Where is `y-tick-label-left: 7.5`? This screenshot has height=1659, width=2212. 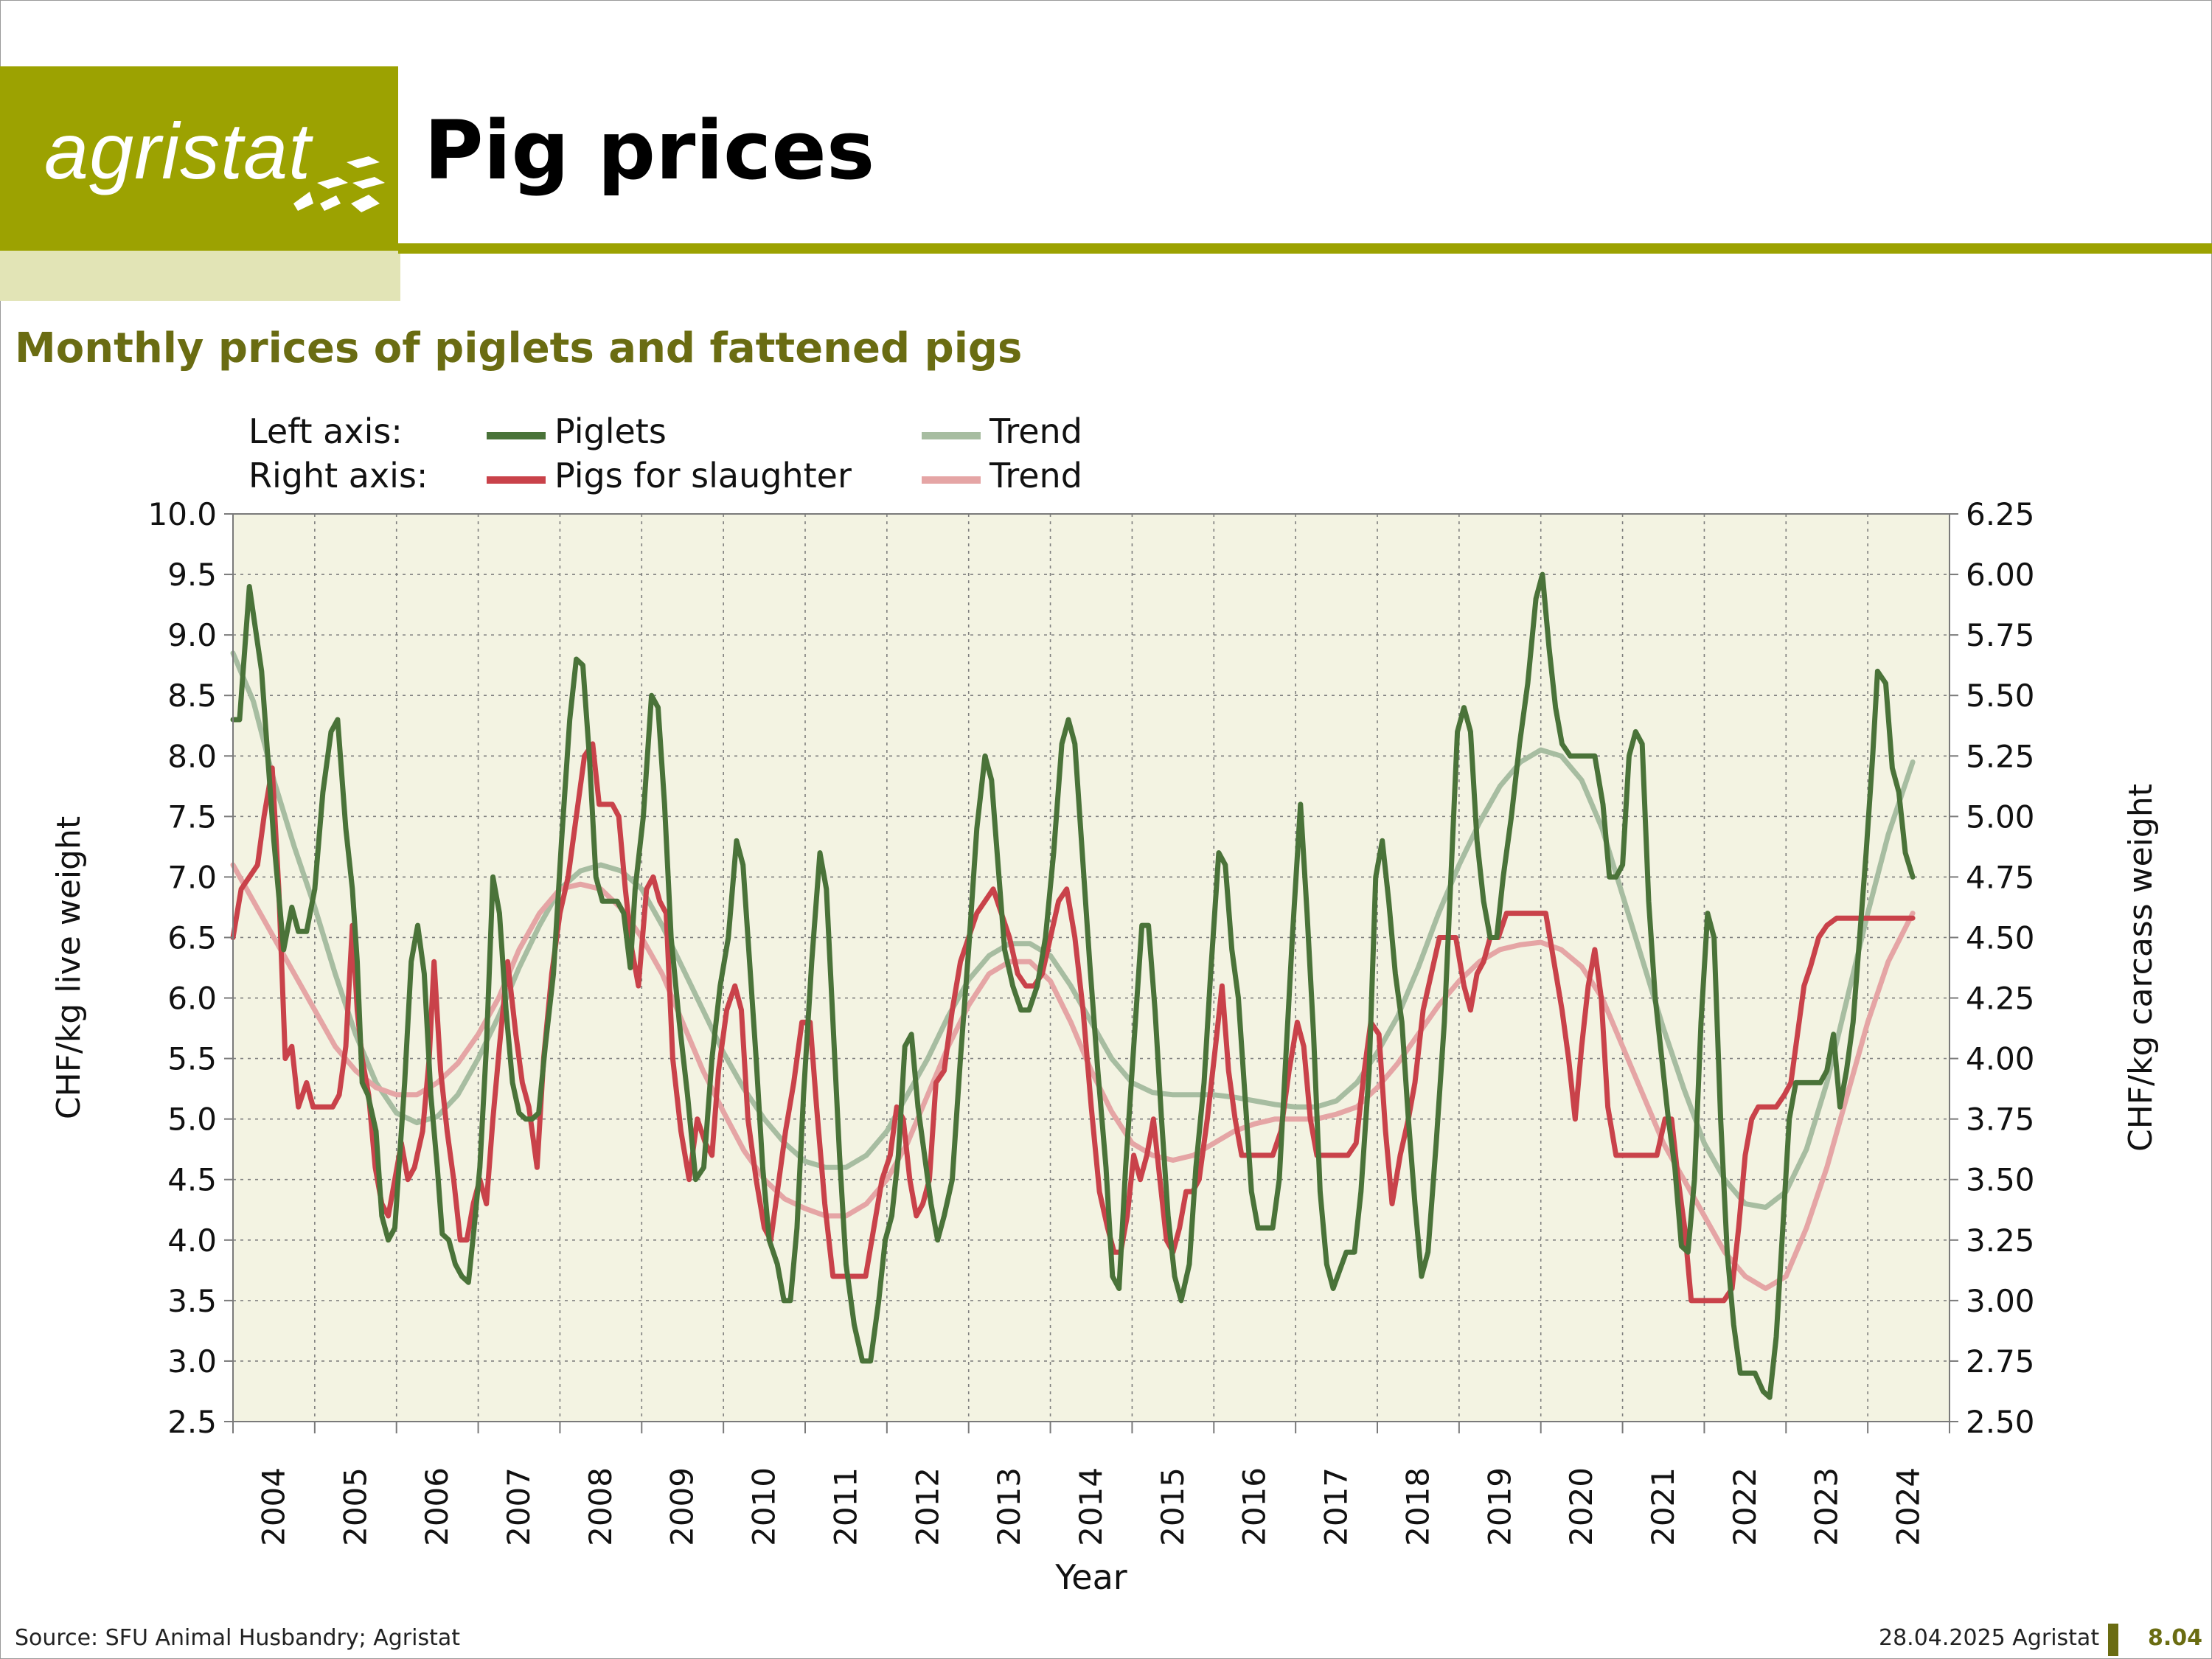
y-tick-label-left: 7.5 is located at coordinates (192, 817).